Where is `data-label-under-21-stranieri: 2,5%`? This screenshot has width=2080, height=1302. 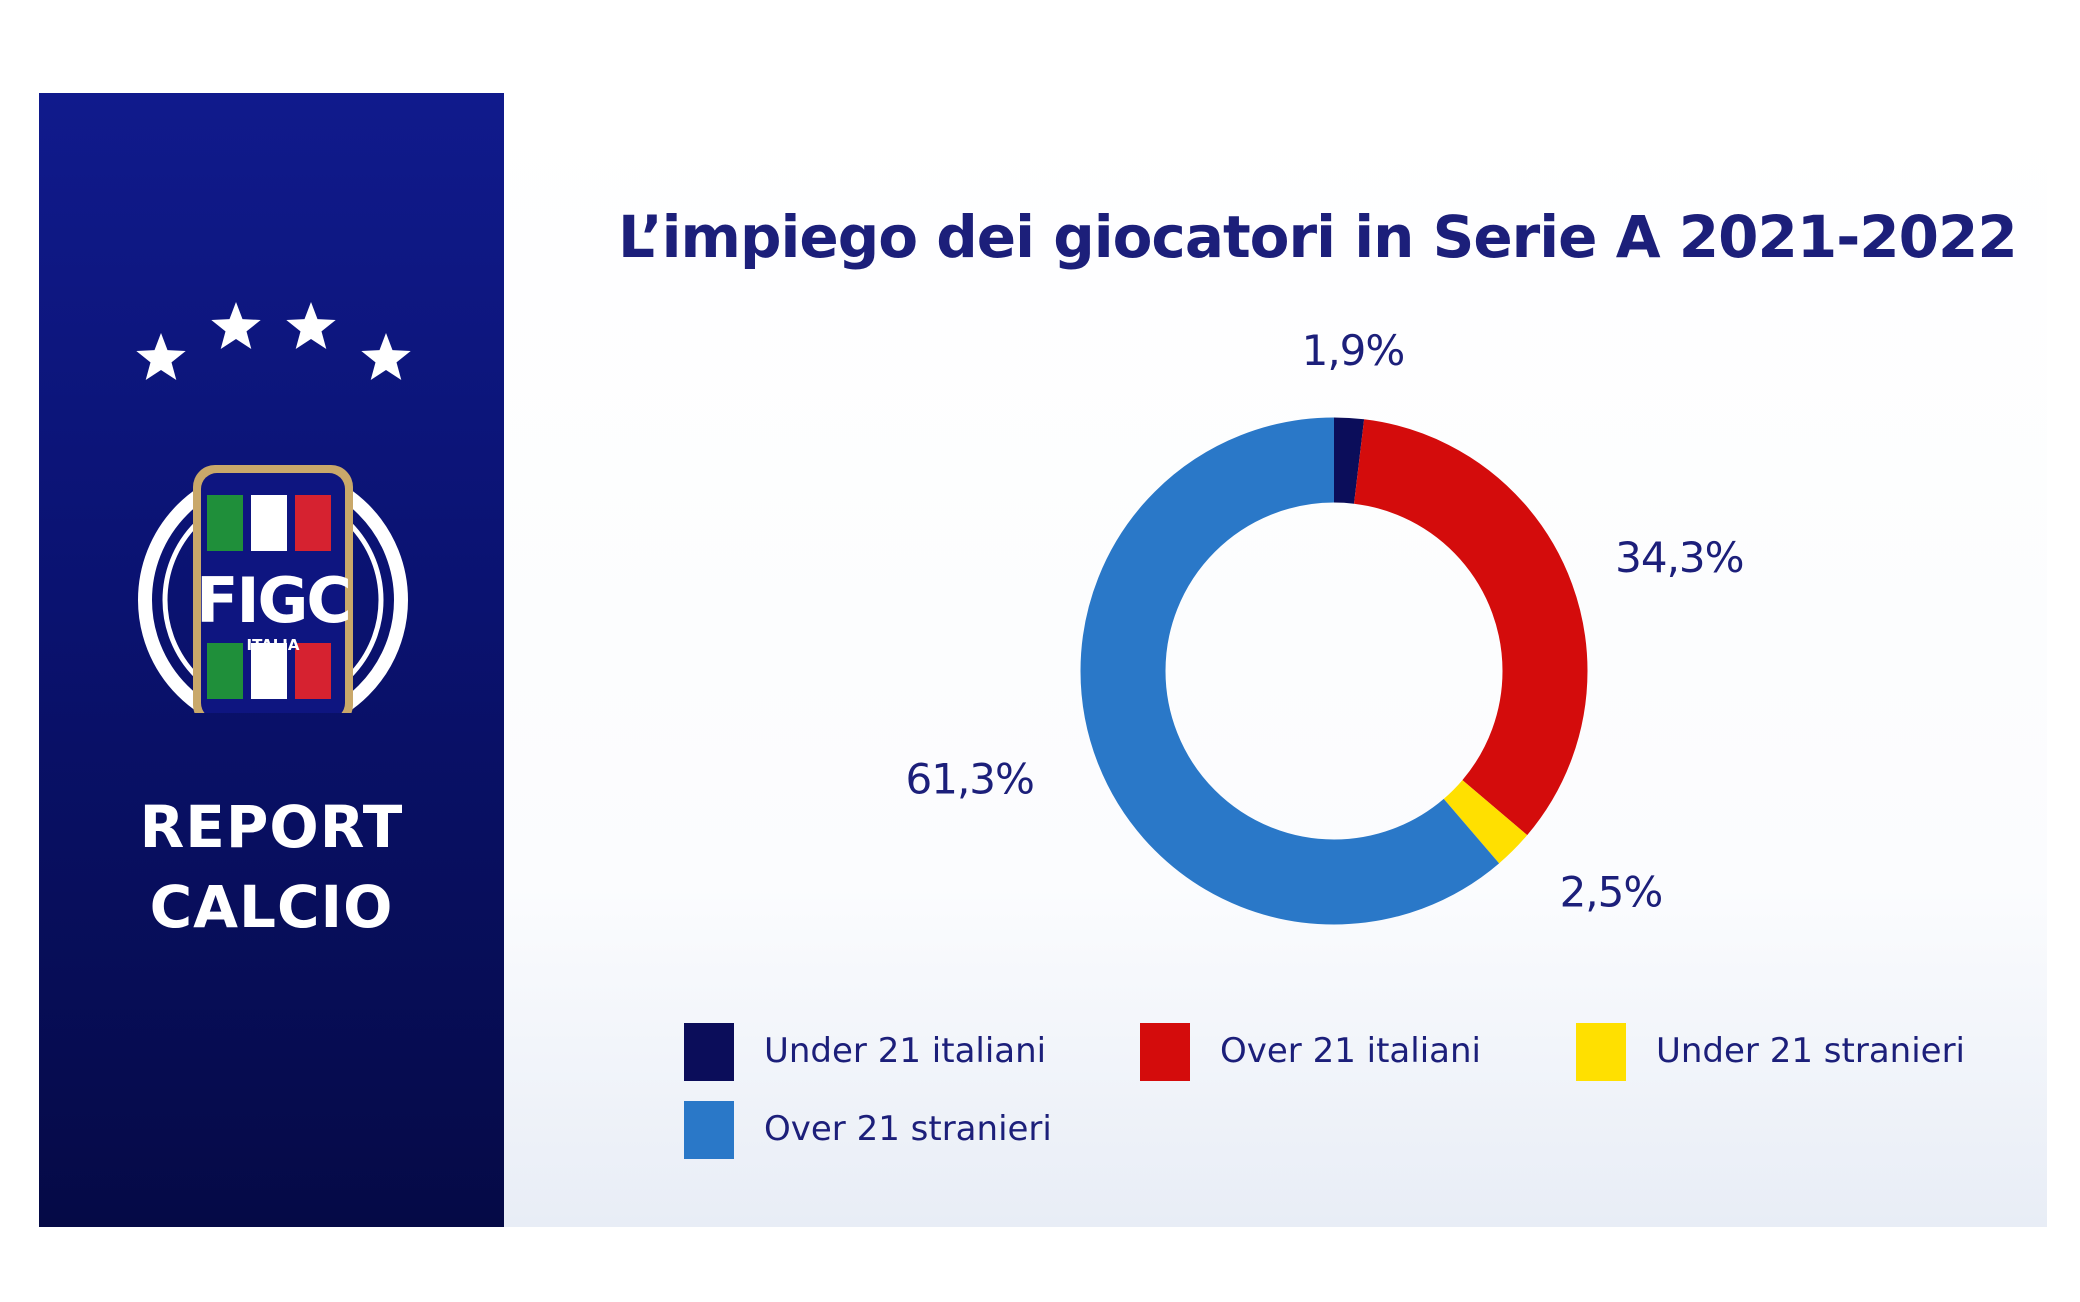
data-label-under-21-stranieri: 2,5% is located at coordinates (1611, 892).